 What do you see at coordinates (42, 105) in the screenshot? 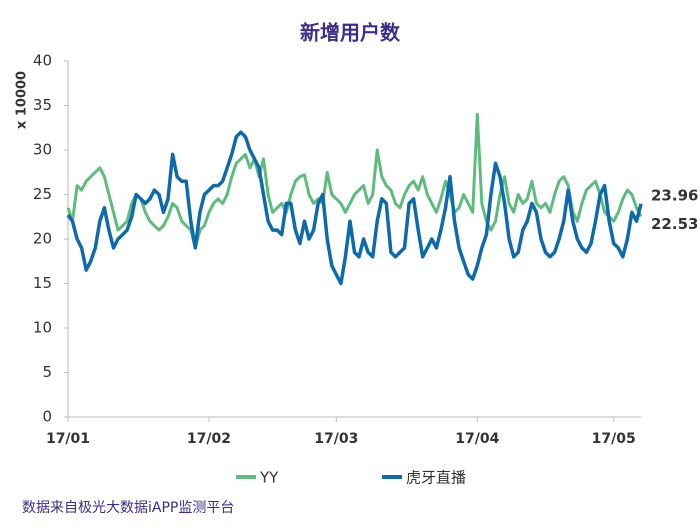
I see `y-tick-label: 35` at bounding box center [42, 105].